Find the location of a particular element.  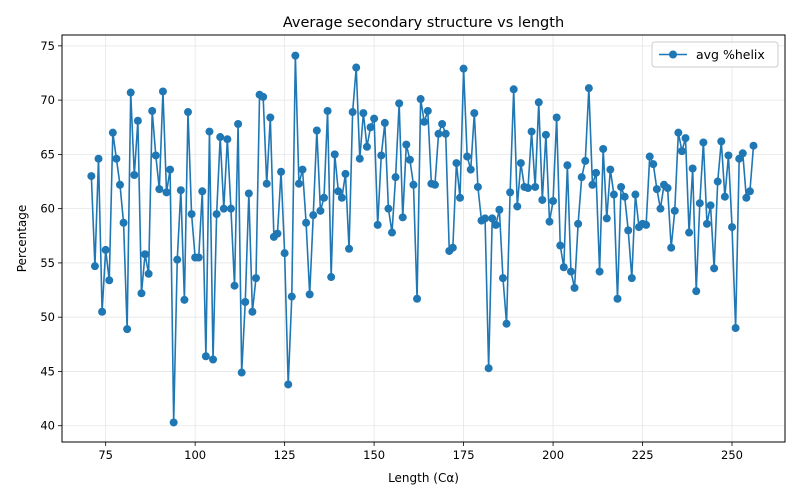

y-axis-label: Percentage is located at coordinates (22, 239).